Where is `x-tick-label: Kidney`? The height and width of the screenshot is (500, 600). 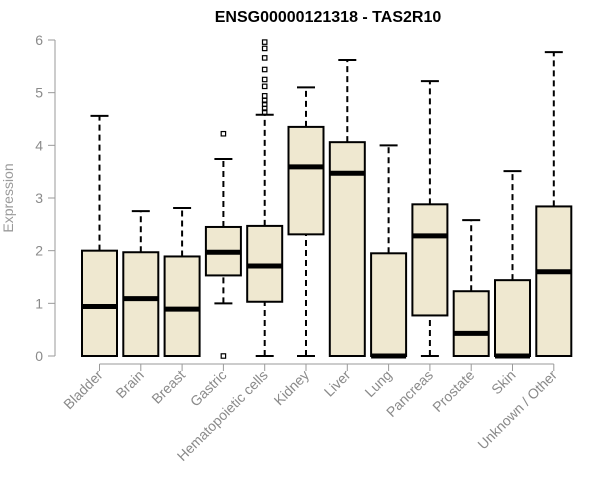
x-tick-label: Kidney is located at coordinates (292, 388).